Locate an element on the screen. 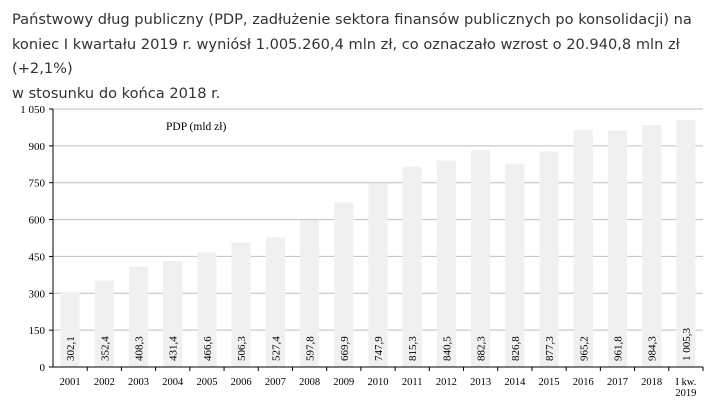 The height and width of the screenshot is (408, 721). bar-value-label: 965,2 is located at coordinates (584, 348).